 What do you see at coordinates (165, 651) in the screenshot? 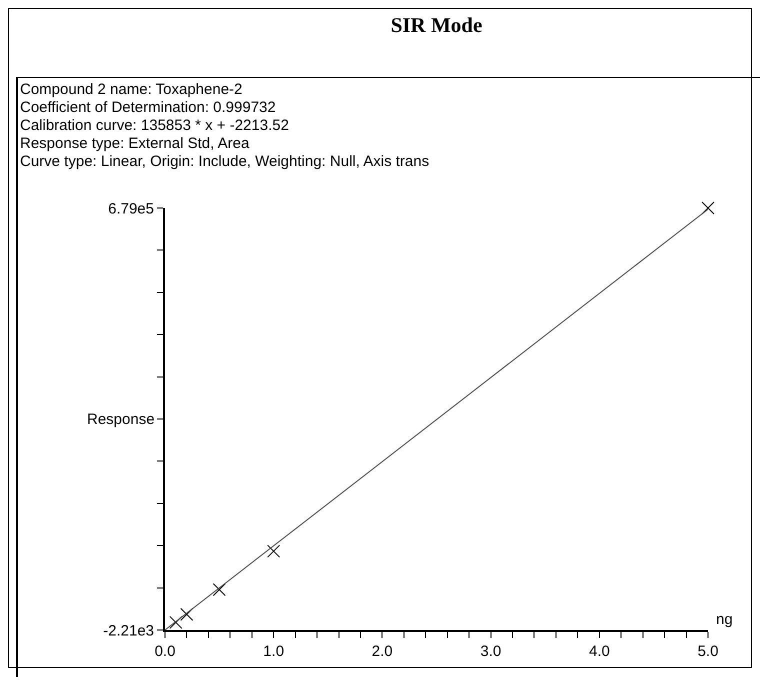
I see `x-tick-label: 0.0` at bounding box center [165, 651].